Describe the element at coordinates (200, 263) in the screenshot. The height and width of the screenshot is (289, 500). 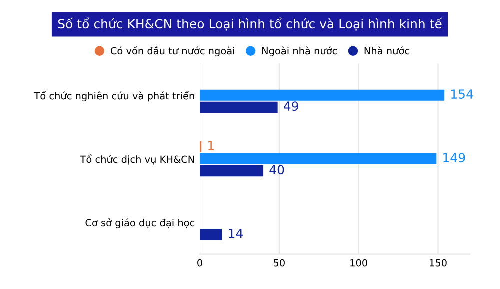
I see `x-tick-label: 0` at that location.